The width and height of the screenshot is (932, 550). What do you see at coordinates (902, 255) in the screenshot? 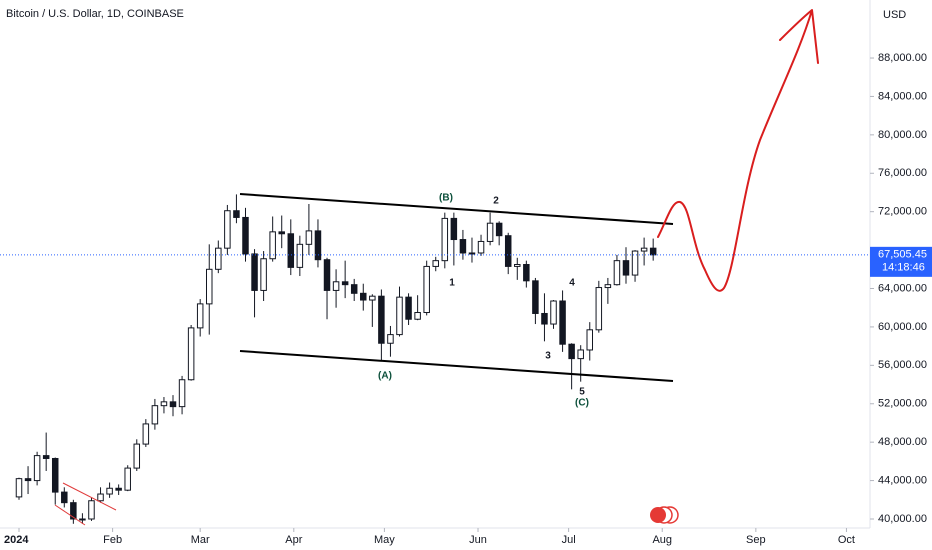
I see `current-price-label: 67,505.45` at bounding box center [902, 255].